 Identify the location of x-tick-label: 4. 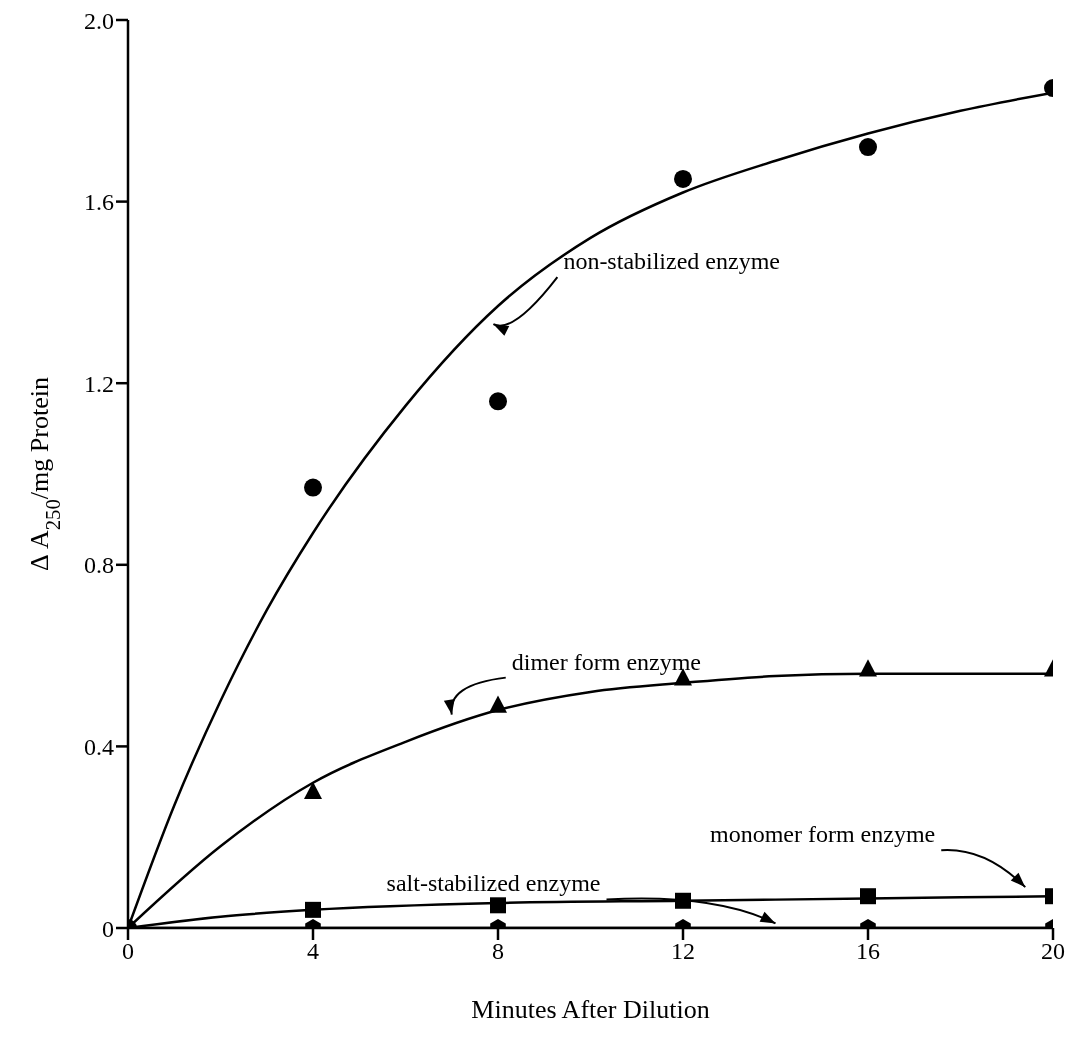
(313, 951).